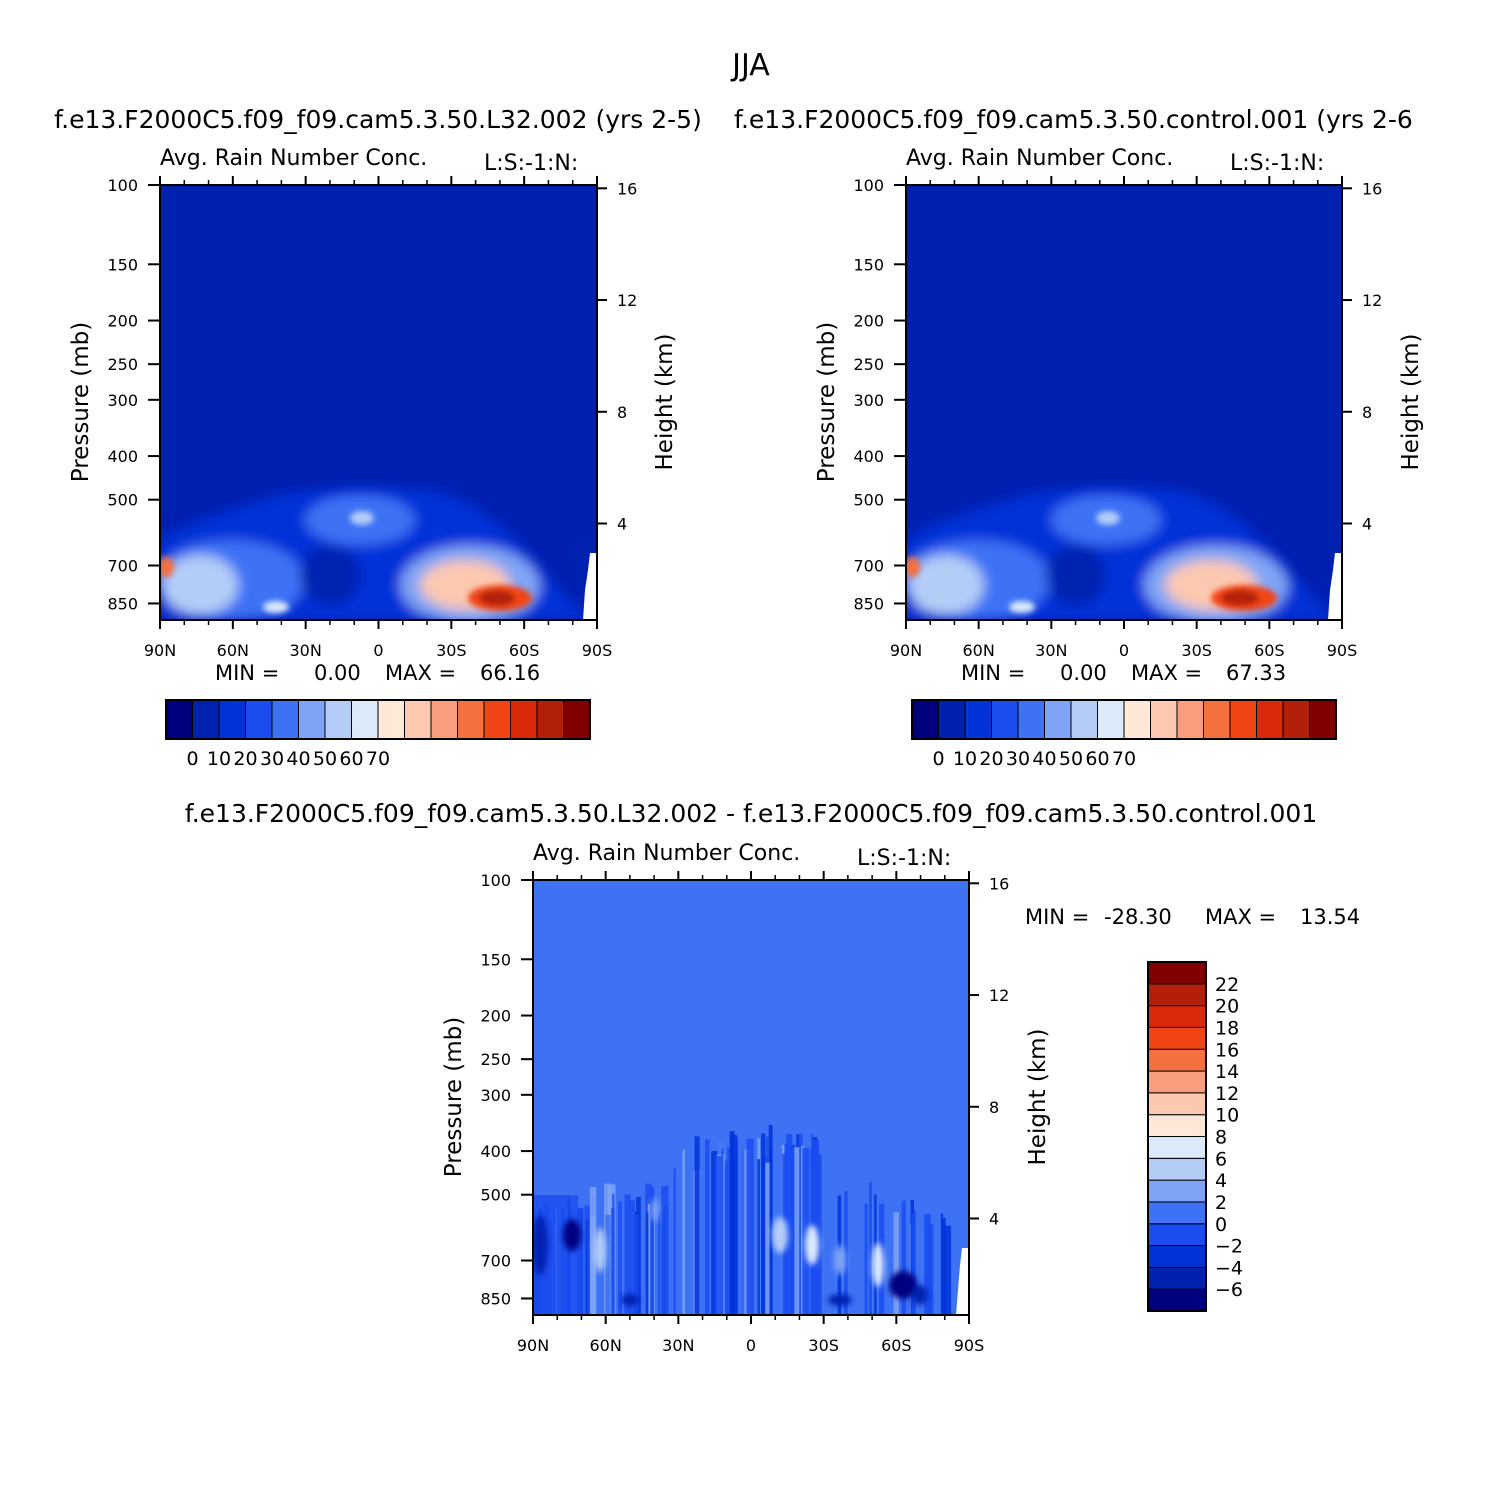  I want to click on subtitle-right-bottom: L:S:-1:N:, so click(904, 858).